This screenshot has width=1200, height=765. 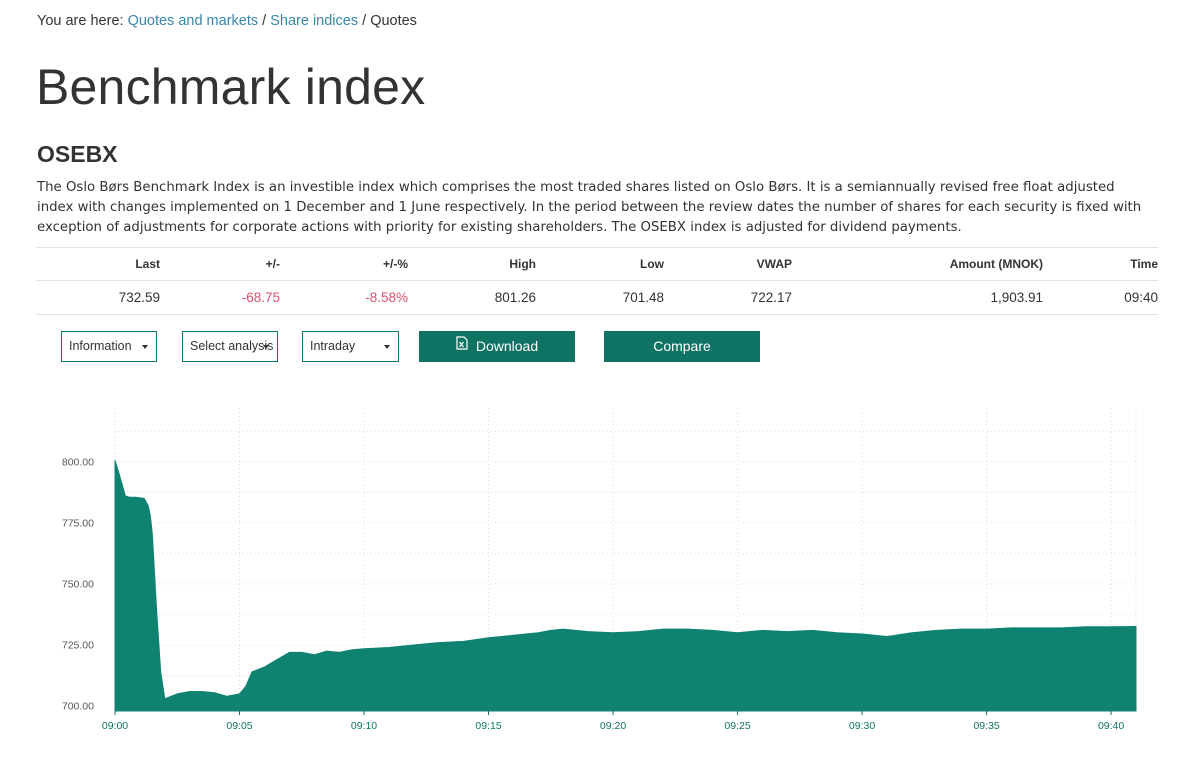 I want to click on value-low: 701.48, so click(x=600, y=297).